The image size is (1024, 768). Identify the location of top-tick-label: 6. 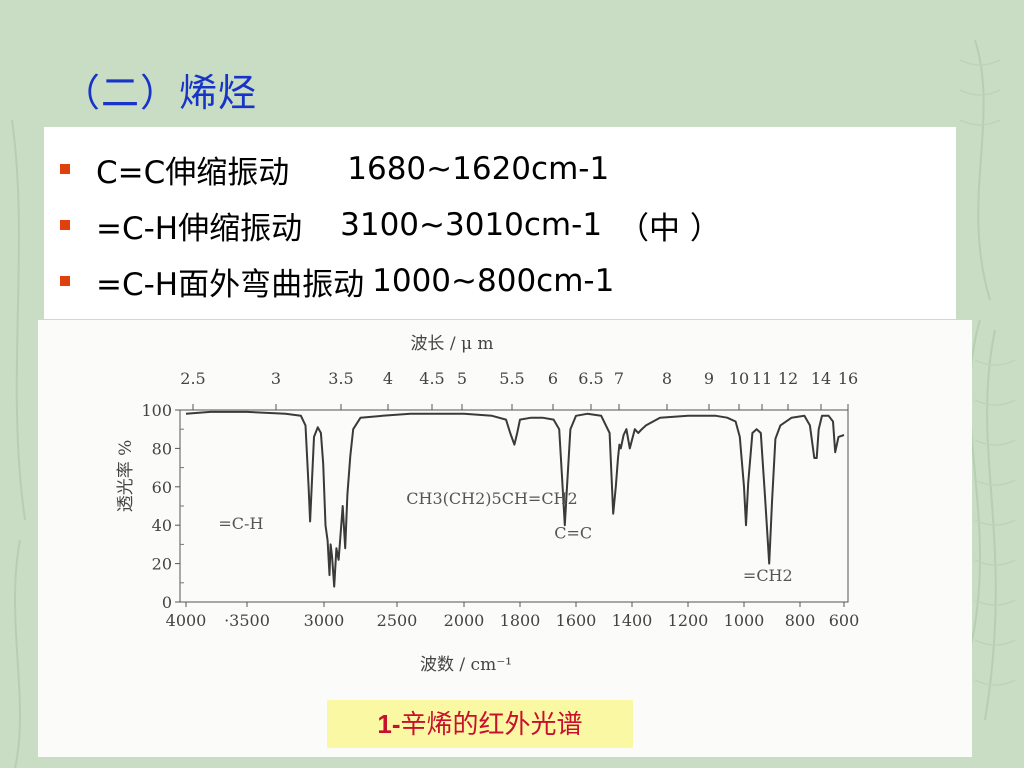
(553, 378).